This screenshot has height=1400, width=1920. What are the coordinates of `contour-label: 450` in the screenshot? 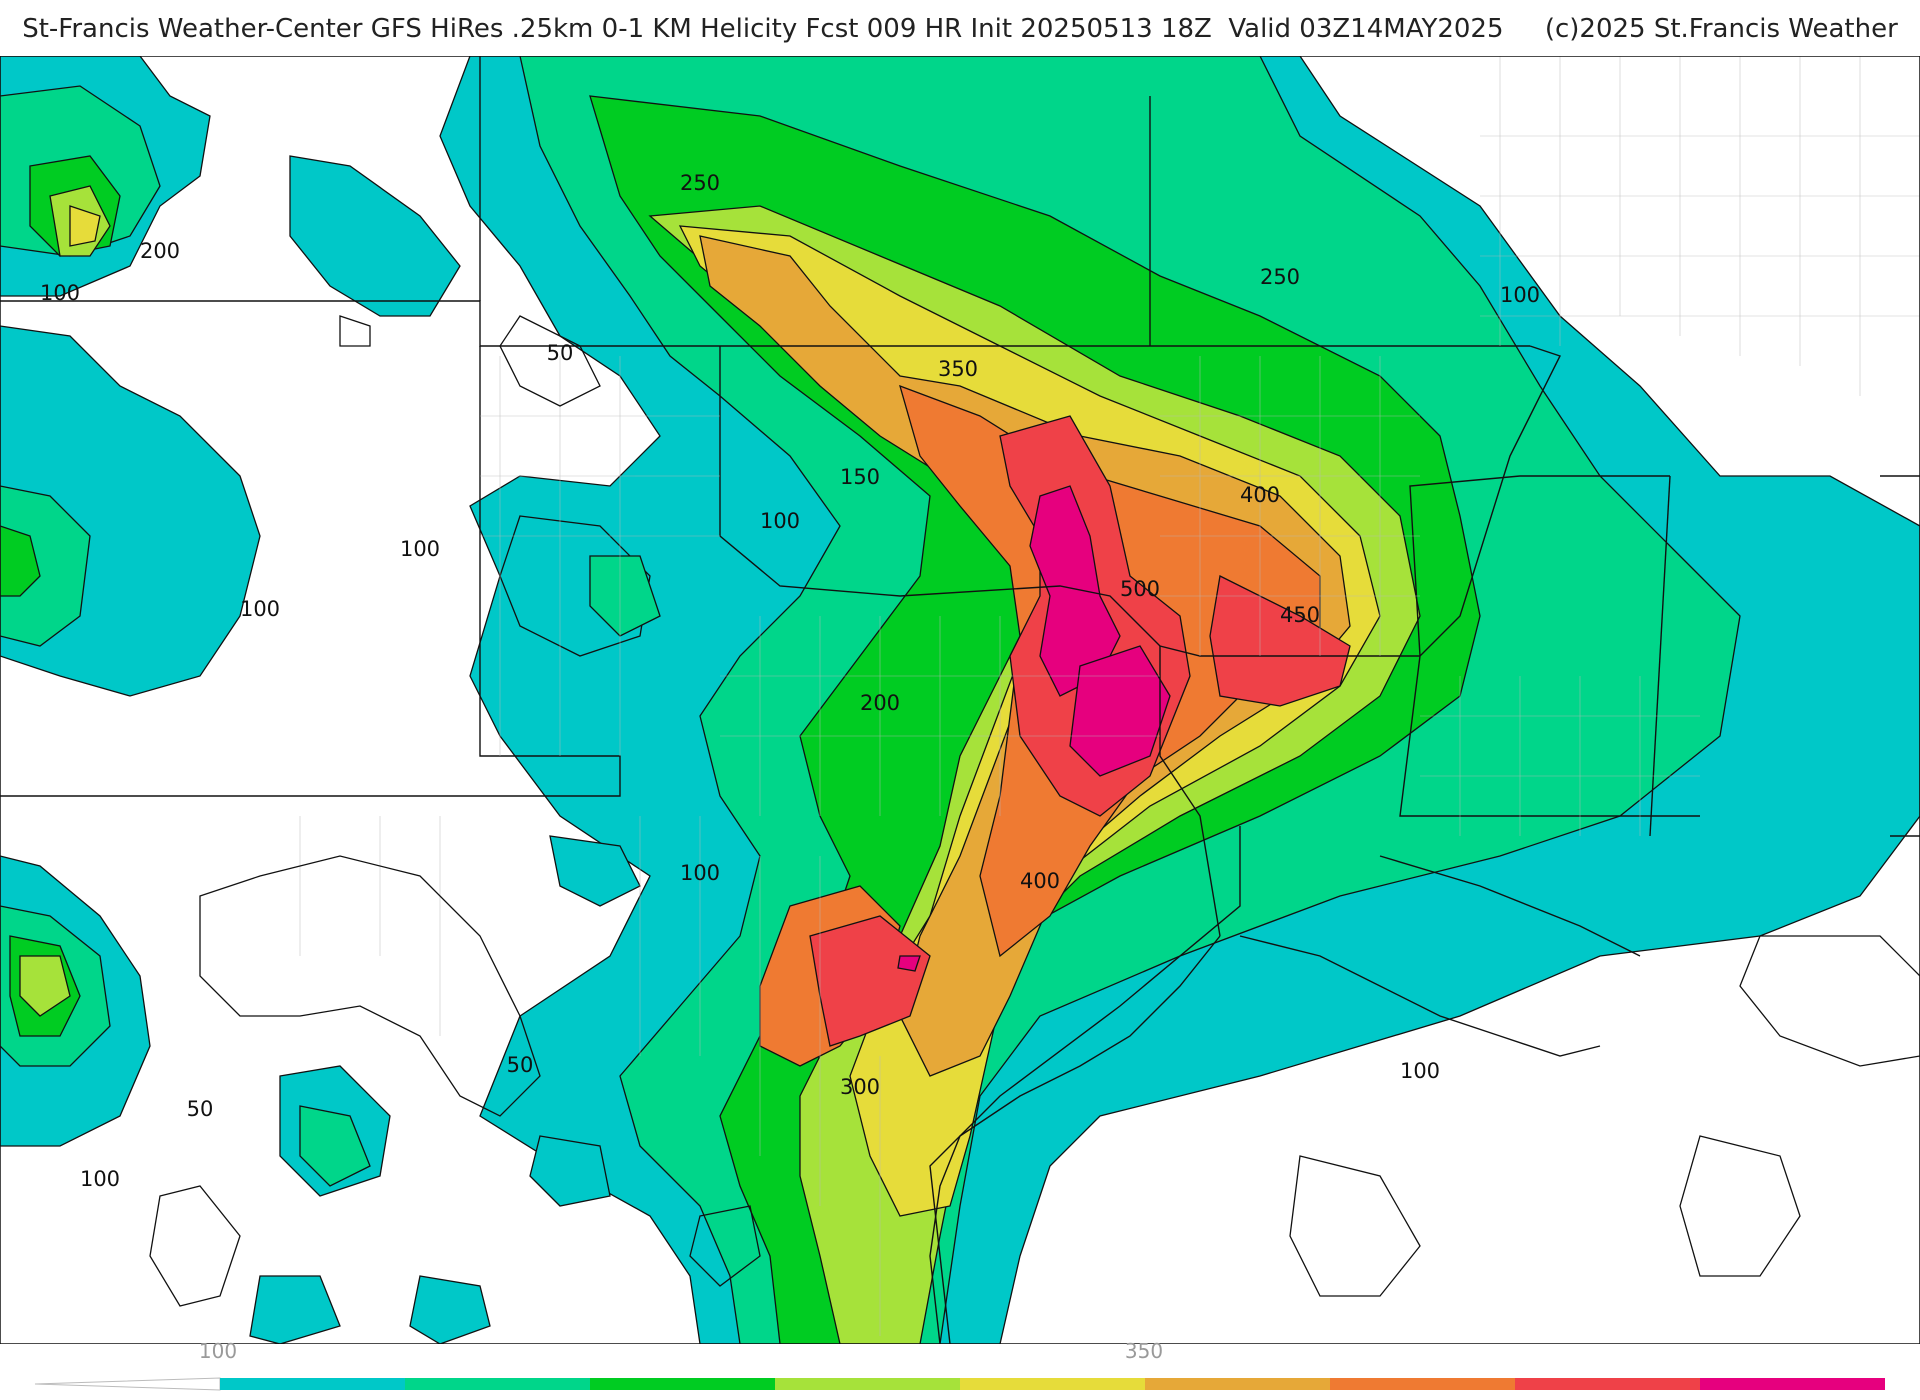 It's located at (1300, 615).